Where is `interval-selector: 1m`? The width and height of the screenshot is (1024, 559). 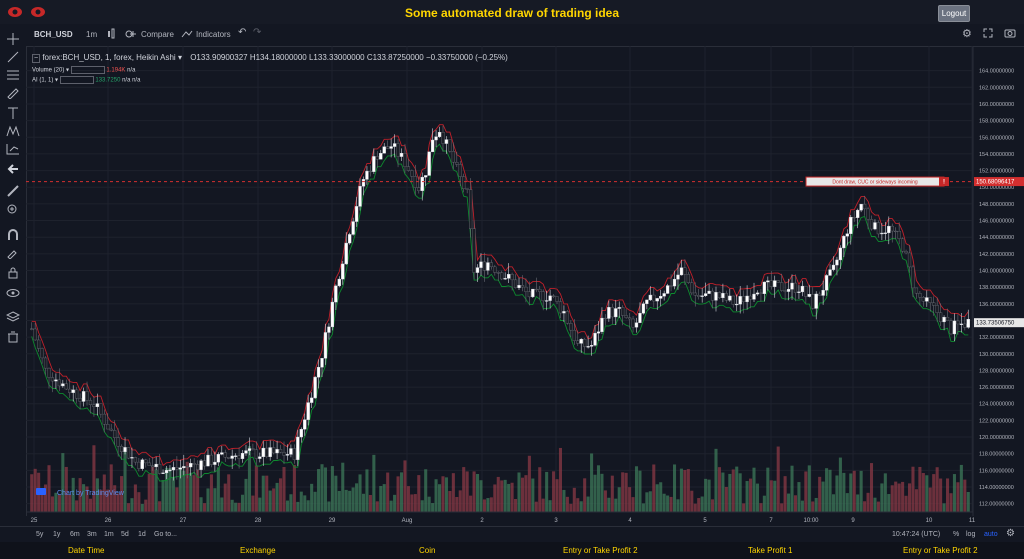
interval-selector: 1m is located at coordinates (92, 34).